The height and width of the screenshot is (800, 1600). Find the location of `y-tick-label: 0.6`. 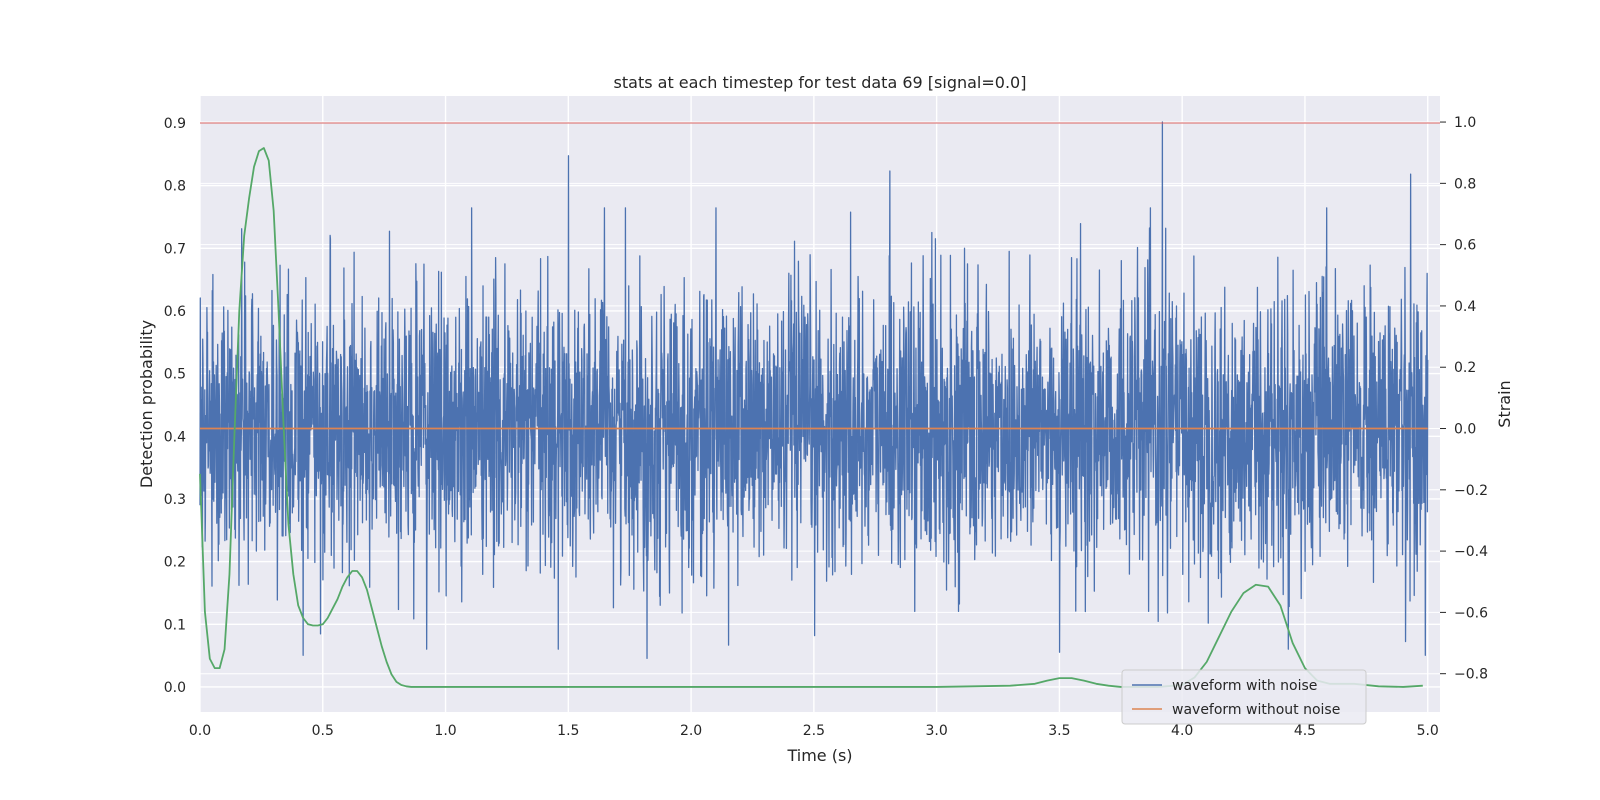

y-tick-label: 0.6 is located at coordinates (175, 312).